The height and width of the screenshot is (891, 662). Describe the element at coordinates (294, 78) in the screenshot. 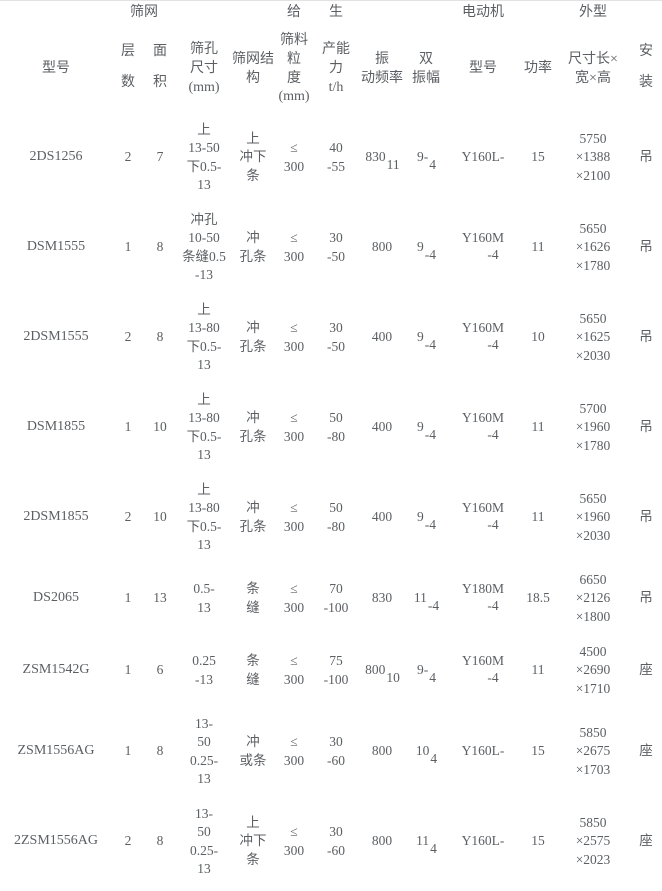

I see `header-feed-size-line2: 度` at that location.